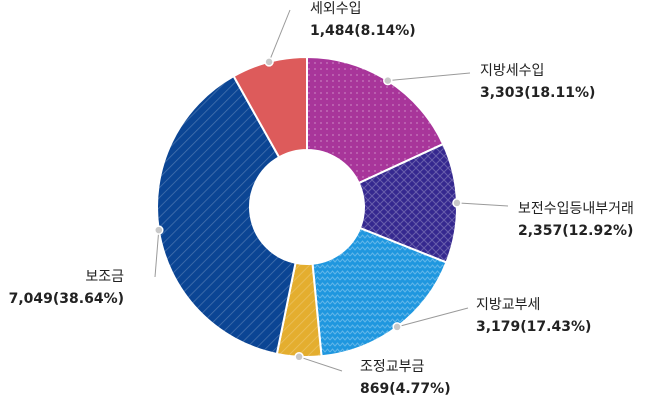 The width and height of the screenshot is (653, 403). I want to click on slice-보전수입등내부거래-label: 보전수입등내부거래 2,357(12.92%), so click(543, 218).